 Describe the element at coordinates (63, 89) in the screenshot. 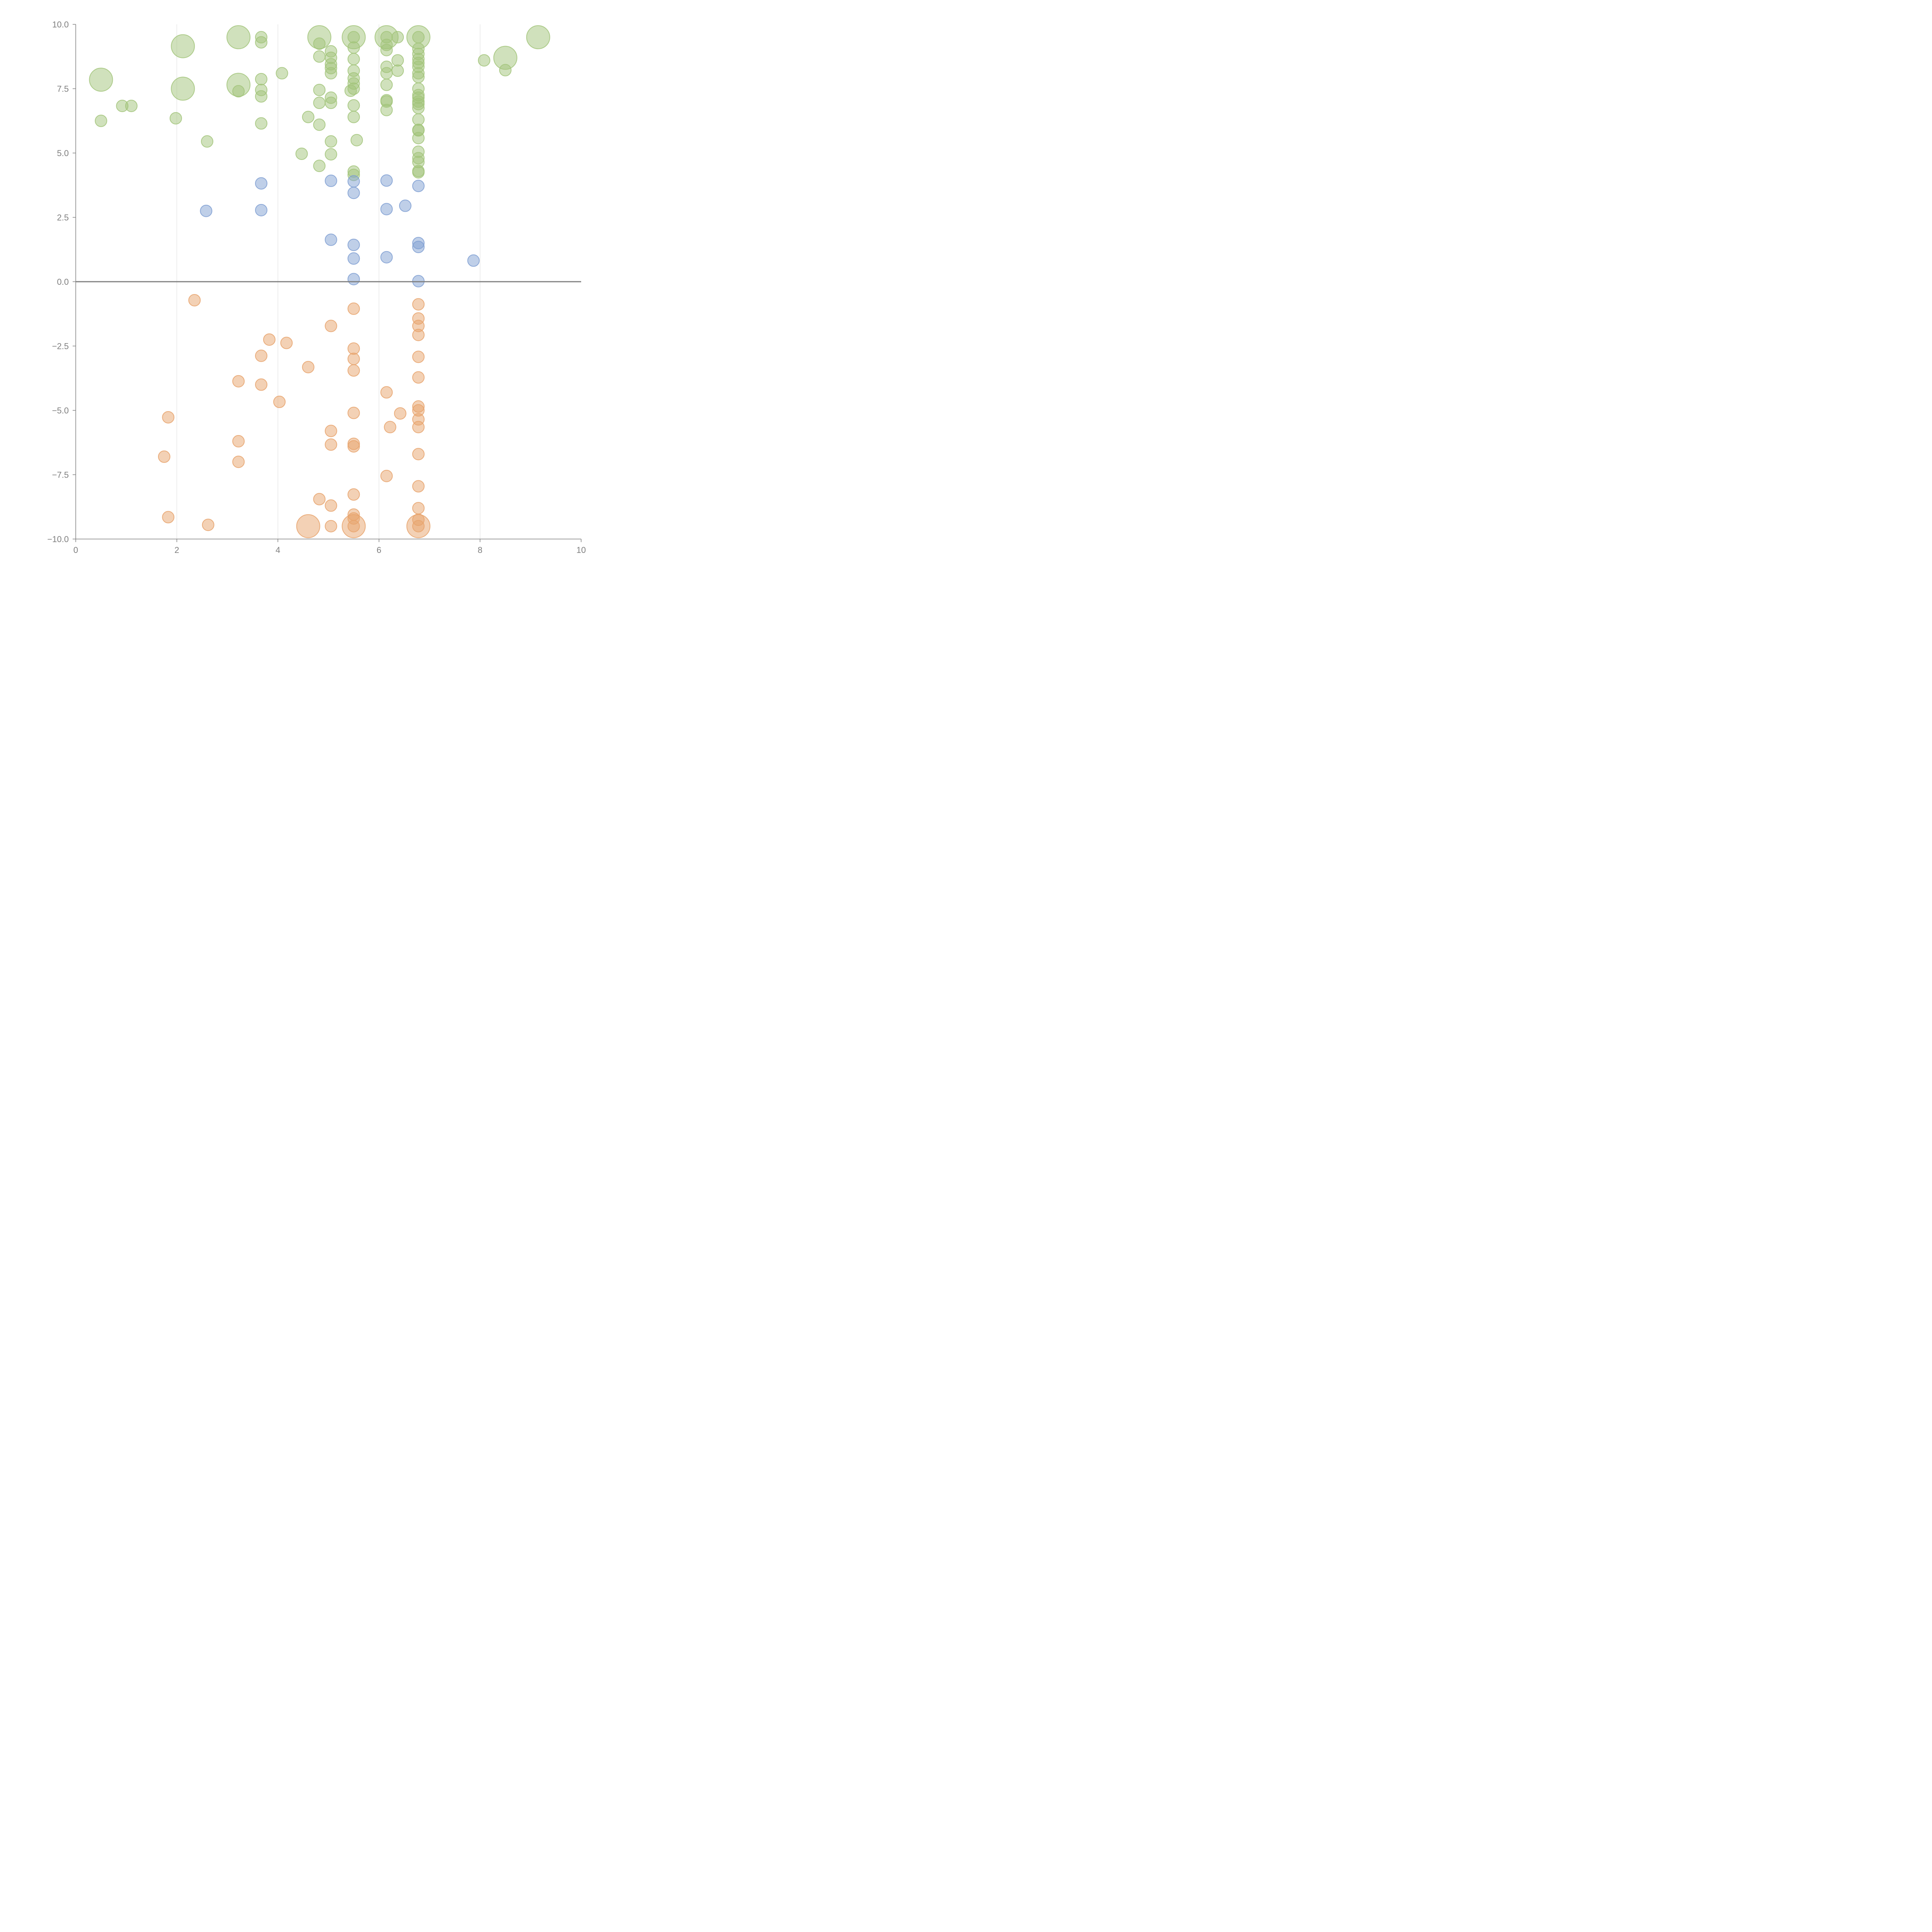

I see `y-tick-label: 7.5` at that location.